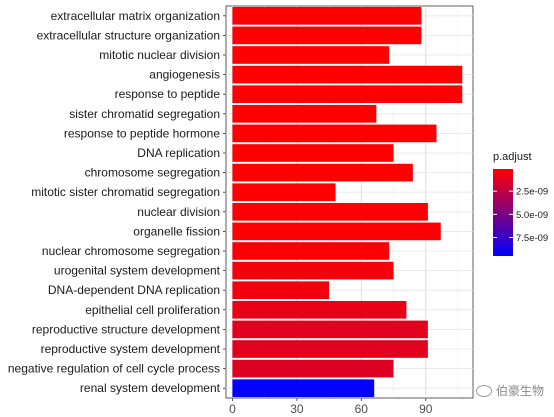 The height and width of the screenshot is (417, 554). Describe the element at coordinates (483, 390) in the screenshot. I see `wechat-icon` at that location.